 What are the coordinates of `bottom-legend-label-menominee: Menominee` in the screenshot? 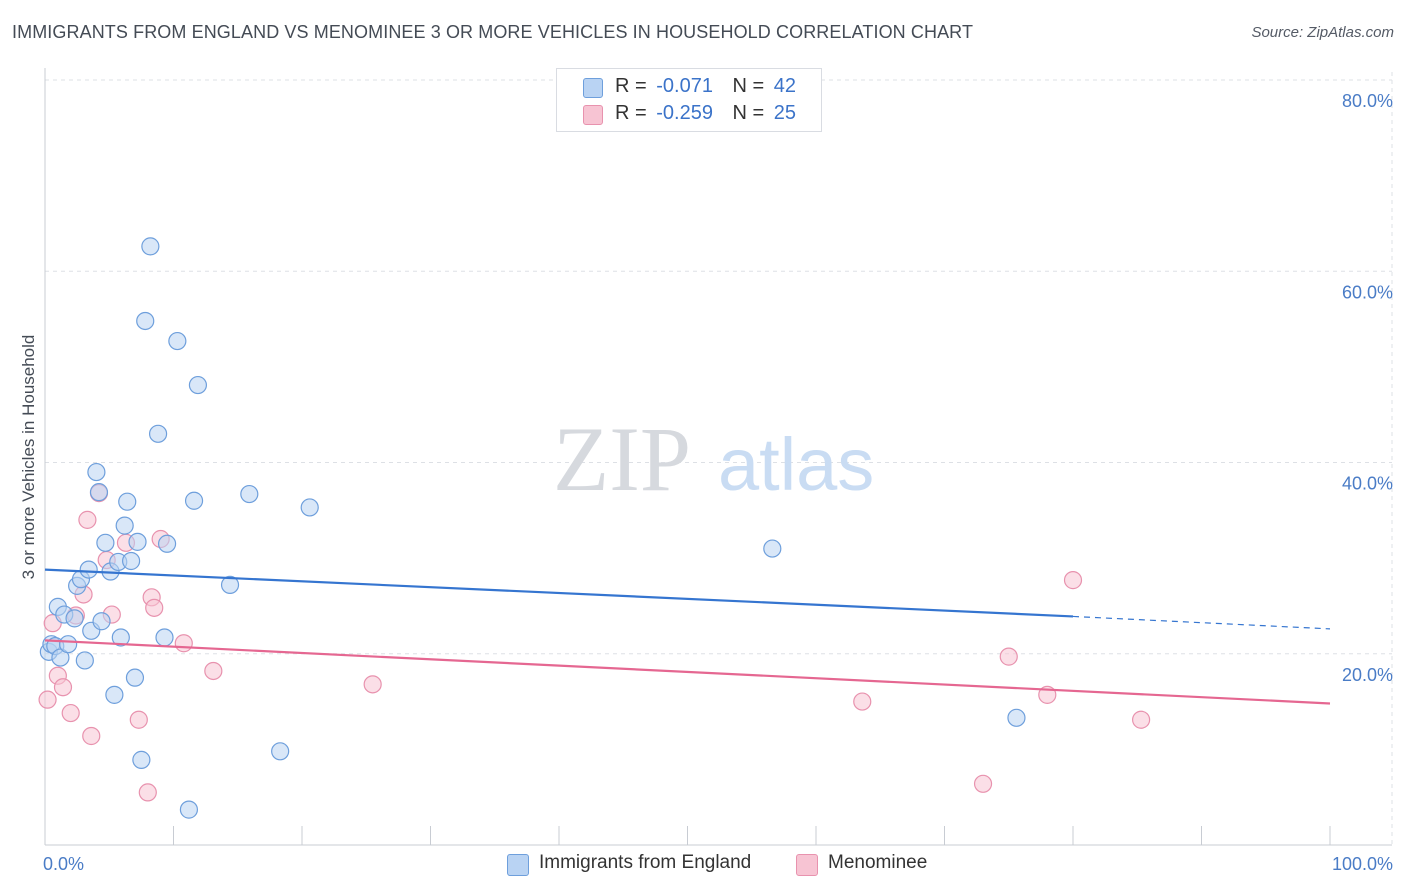 It's located at (878, 862).